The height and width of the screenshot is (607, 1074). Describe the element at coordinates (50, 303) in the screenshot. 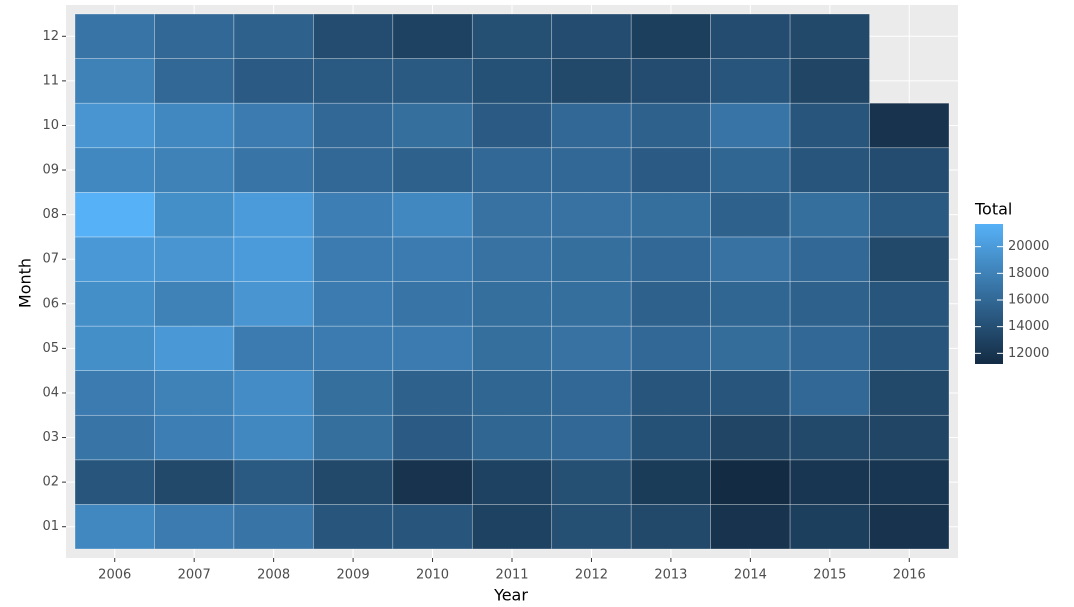

I see `y-tick-label: 06` at that location.